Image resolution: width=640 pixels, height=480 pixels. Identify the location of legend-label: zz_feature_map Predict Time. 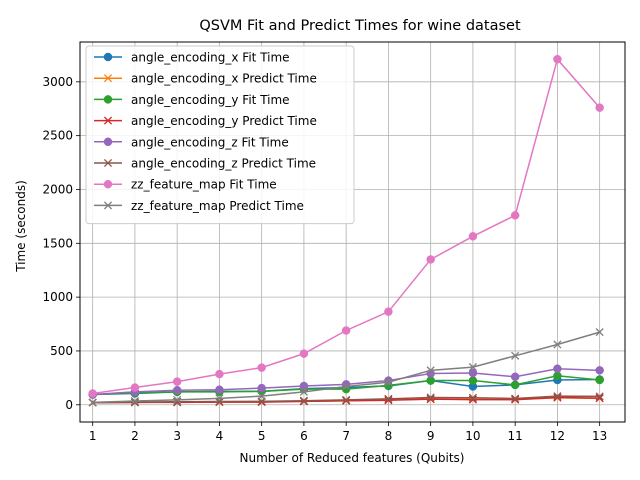
(217, 206).